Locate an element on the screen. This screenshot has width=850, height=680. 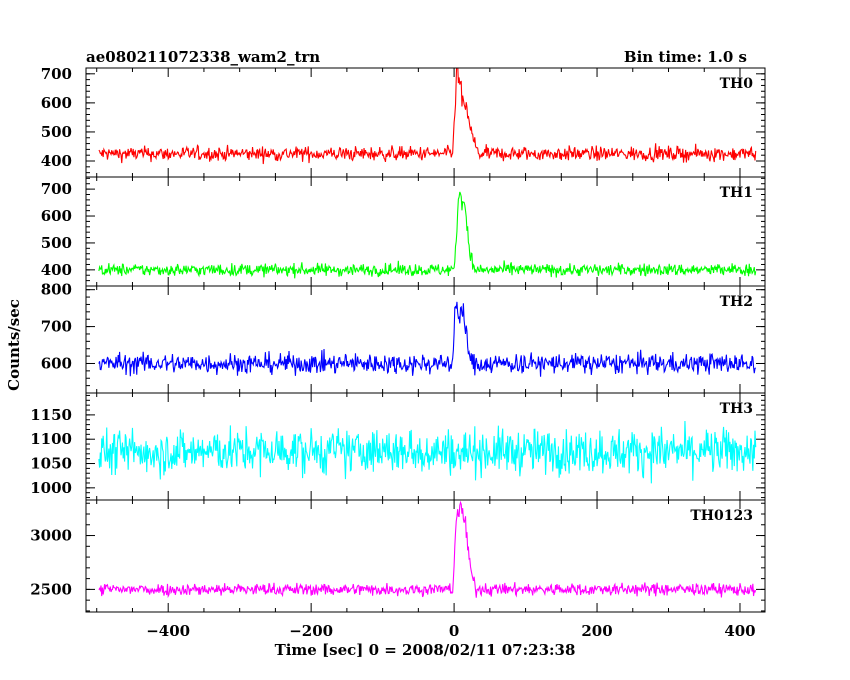
x-axis: −400 −200 0 200 400 is located at coordinates (450, 631).